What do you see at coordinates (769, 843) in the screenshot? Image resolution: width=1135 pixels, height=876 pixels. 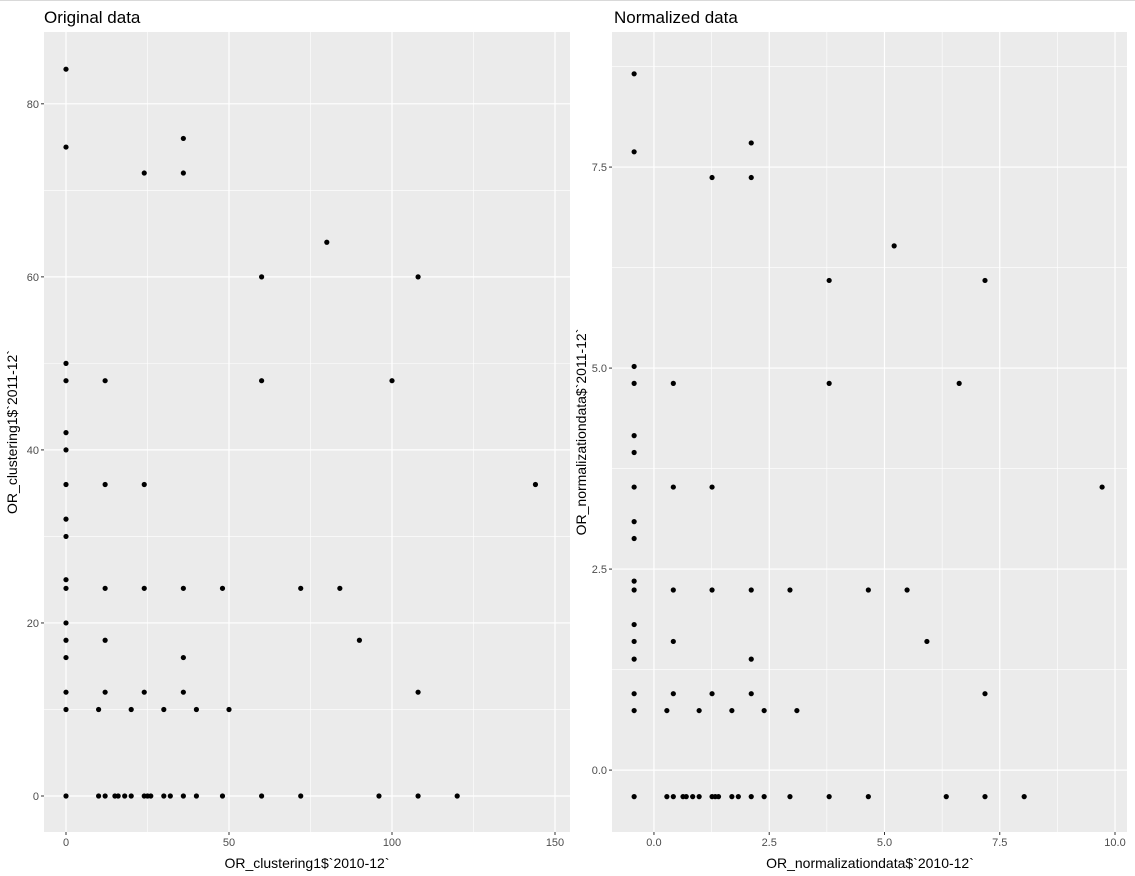 I see `right-x-tick-label: 2.5` at bounding box center [769, 843].